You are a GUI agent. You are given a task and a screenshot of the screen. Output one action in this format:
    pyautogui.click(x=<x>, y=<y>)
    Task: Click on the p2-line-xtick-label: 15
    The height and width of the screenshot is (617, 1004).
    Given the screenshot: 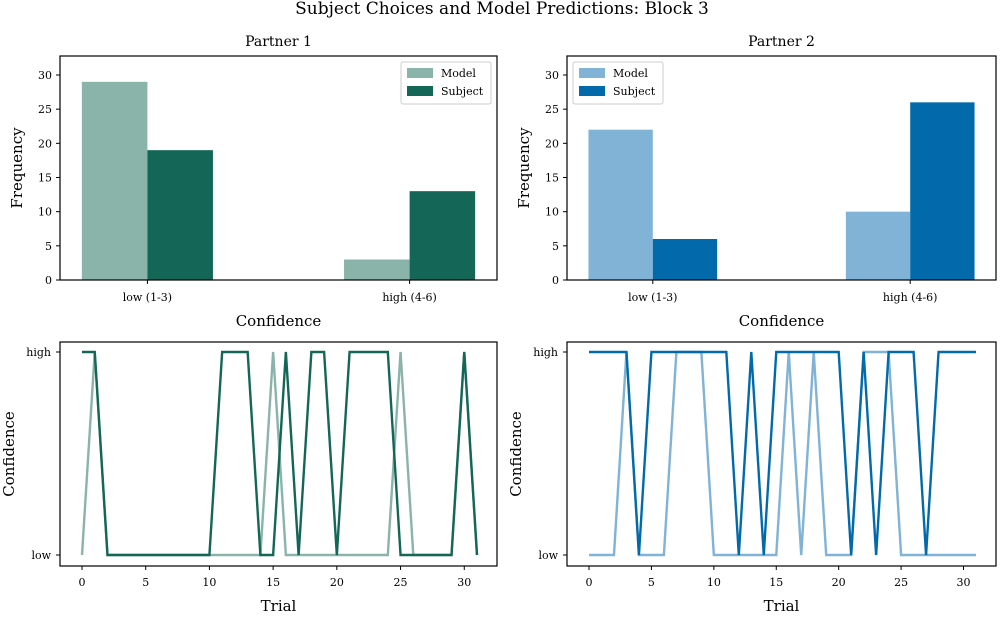 What is the action you would take?
    pyautogui.click(x=776, y=582)
    